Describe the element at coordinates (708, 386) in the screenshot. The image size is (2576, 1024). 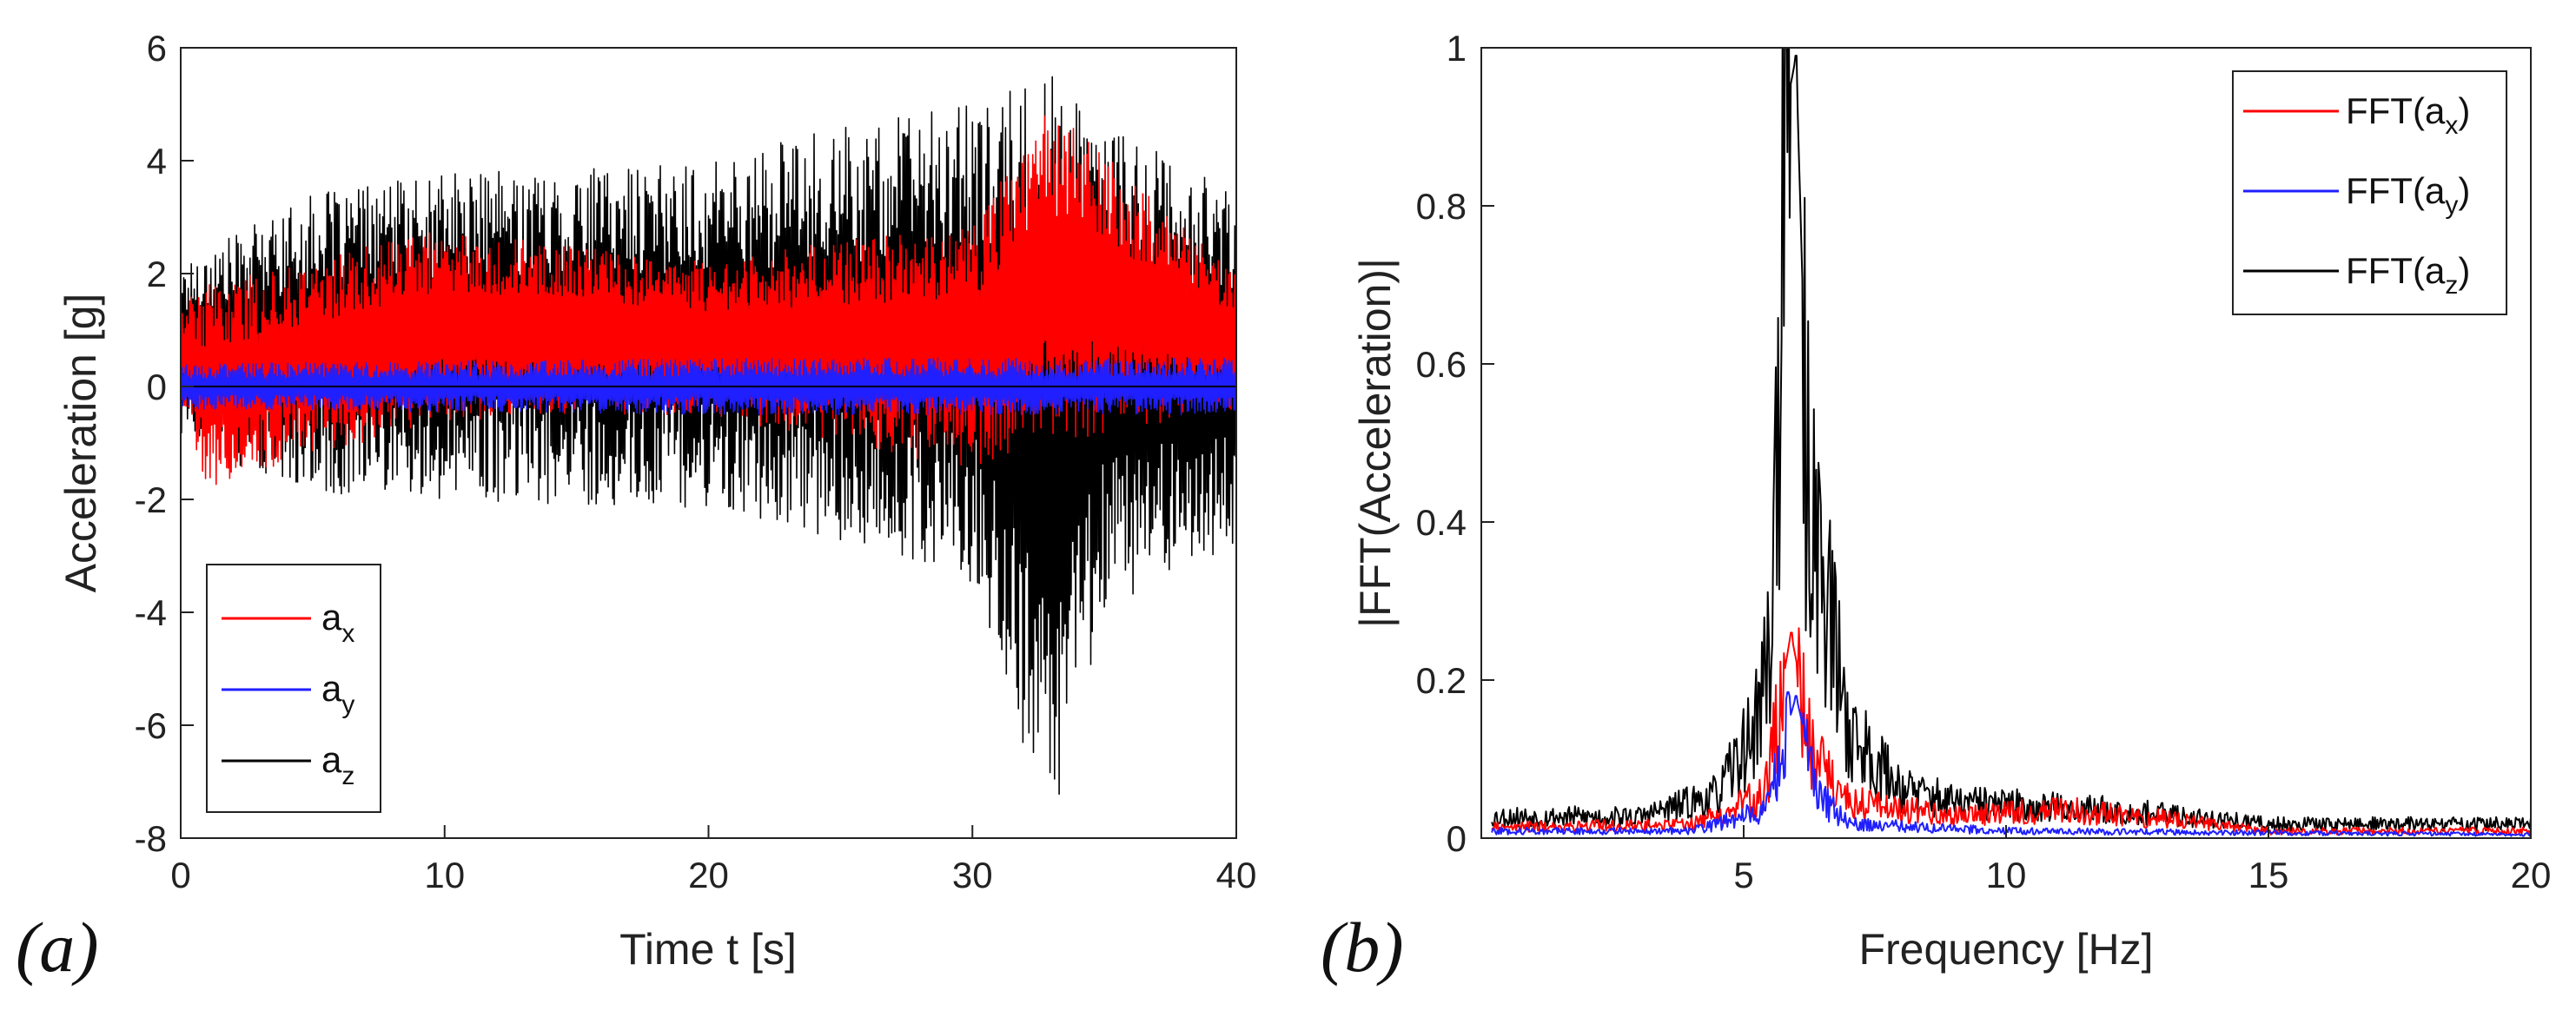
I see `series-line-ay` at that location.